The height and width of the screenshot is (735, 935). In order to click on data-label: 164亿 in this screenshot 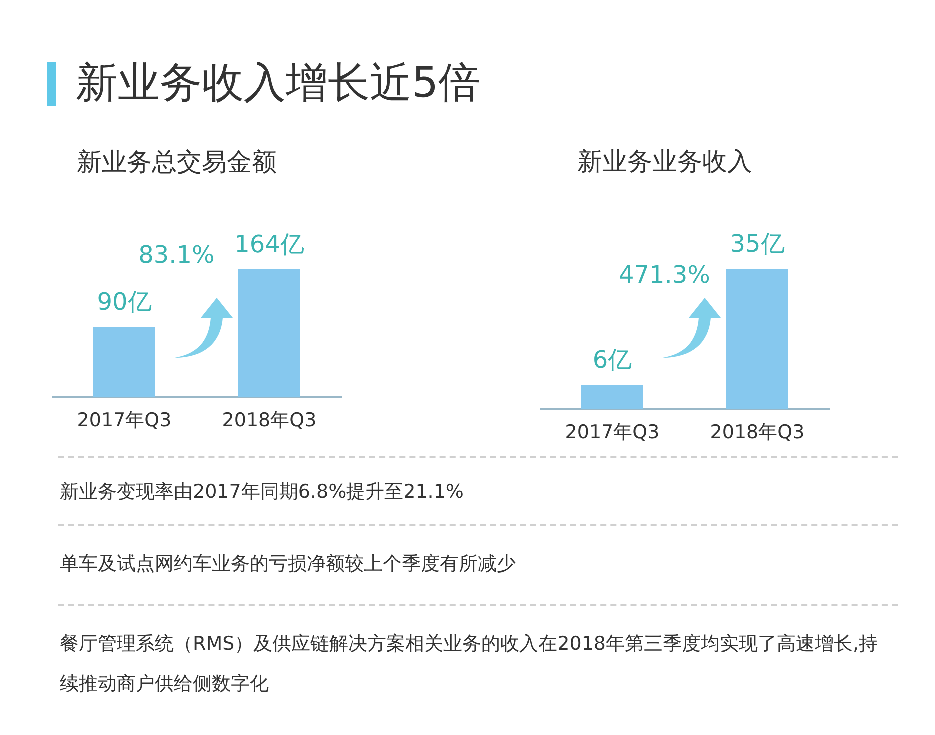, I will do `click(269, 244)`.